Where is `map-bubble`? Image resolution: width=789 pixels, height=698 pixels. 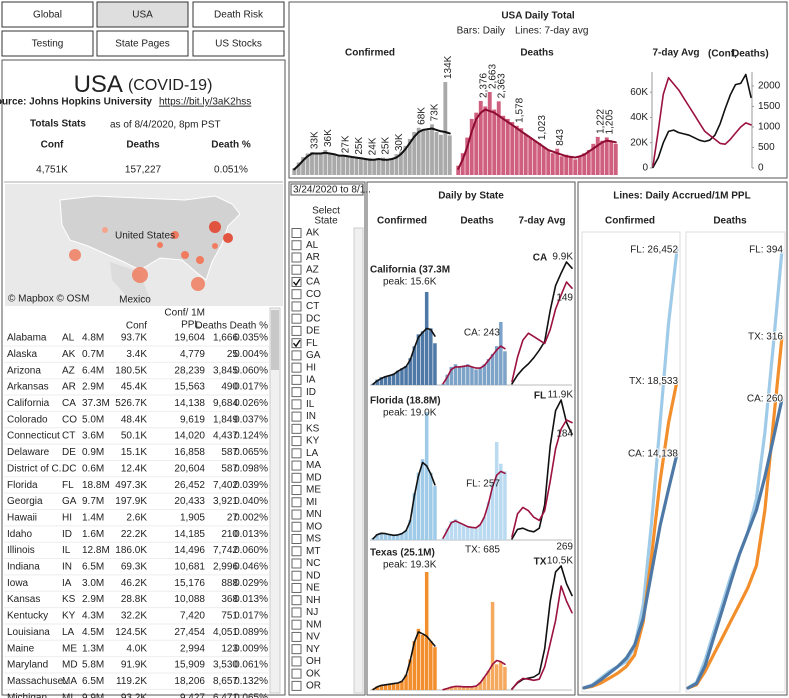 map-bubble is located at coordinates (175, 235).